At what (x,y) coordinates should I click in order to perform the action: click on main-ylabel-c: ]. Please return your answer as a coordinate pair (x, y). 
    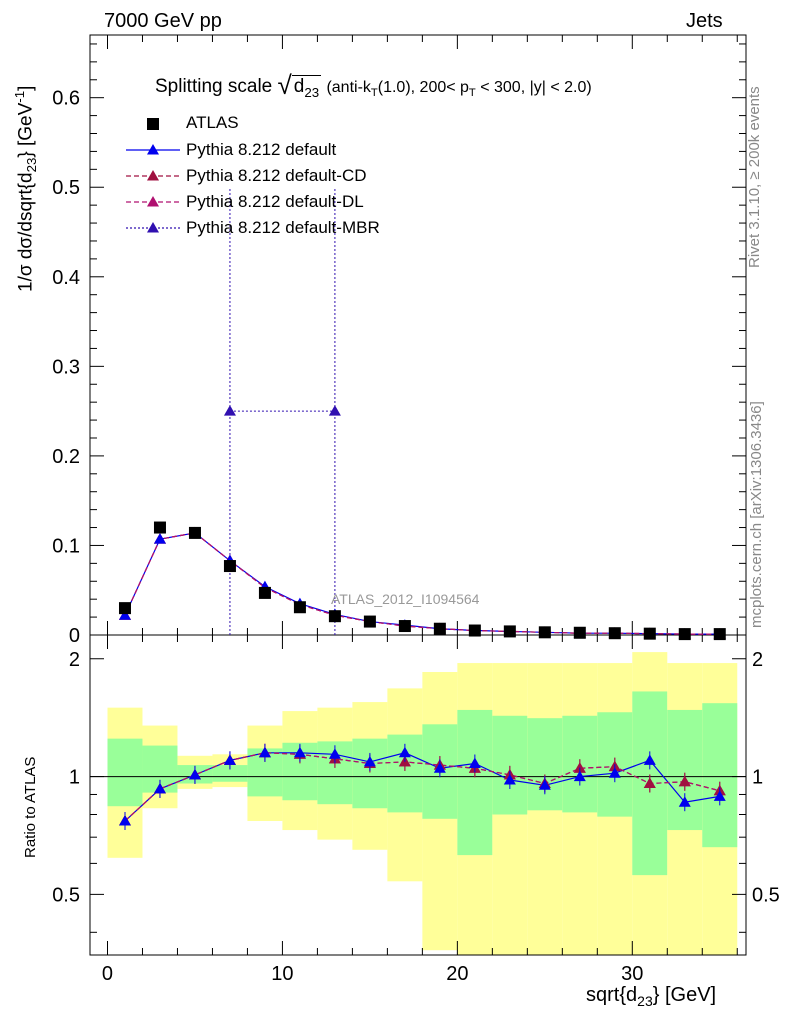
    Looking at the image, I should click on (26, 88).